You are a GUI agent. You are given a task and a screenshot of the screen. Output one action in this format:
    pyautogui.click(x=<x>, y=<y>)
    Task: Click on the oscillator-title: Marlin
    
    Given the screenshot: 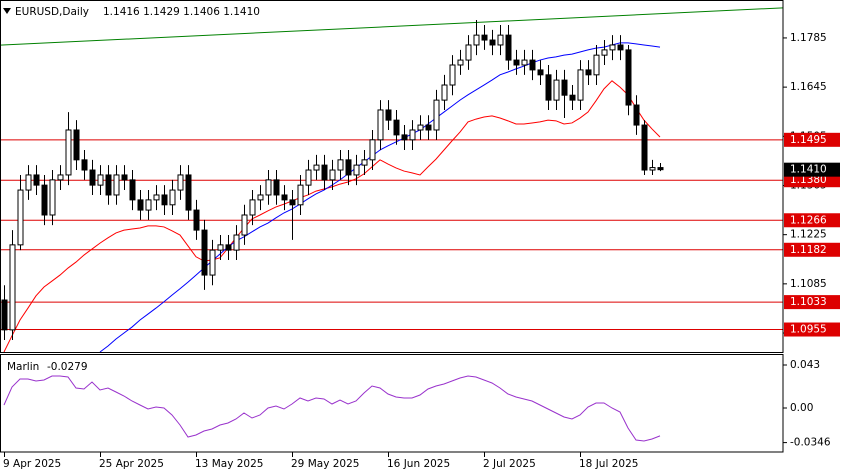 What is the action you would take?
    pyautogui.click(x=23, y=367)
    